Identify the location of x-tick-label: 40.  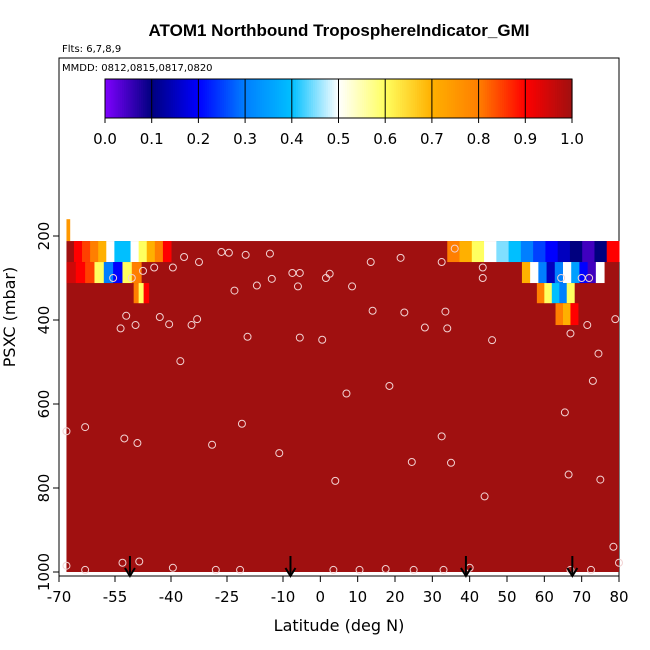
(469, 597).